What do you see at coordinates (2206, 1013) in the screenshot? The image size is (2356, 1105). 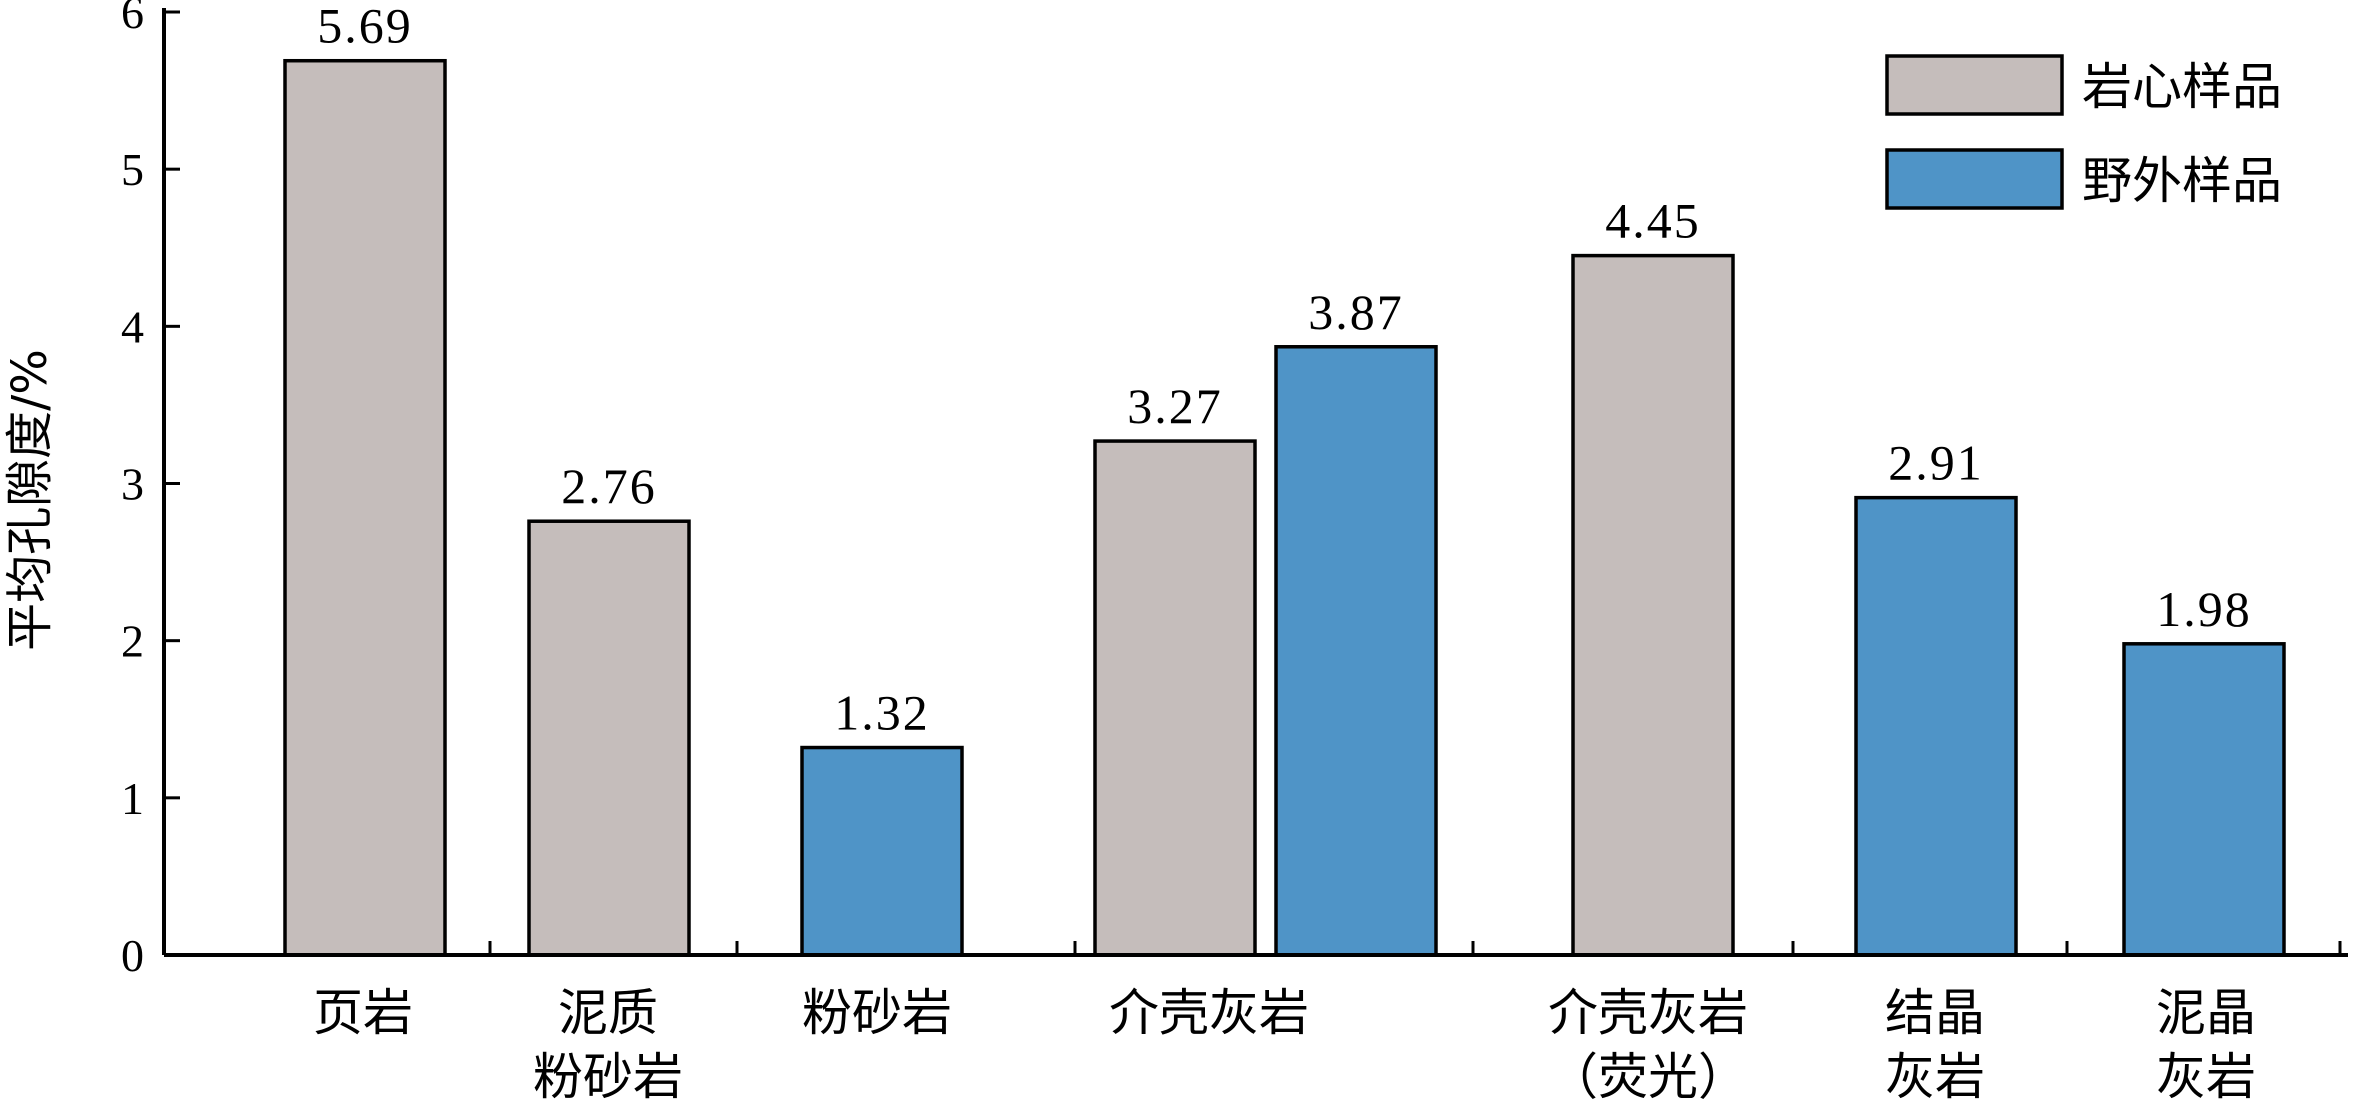 I see `category-label: 泥晶` at bounding box center [2206, 1013].